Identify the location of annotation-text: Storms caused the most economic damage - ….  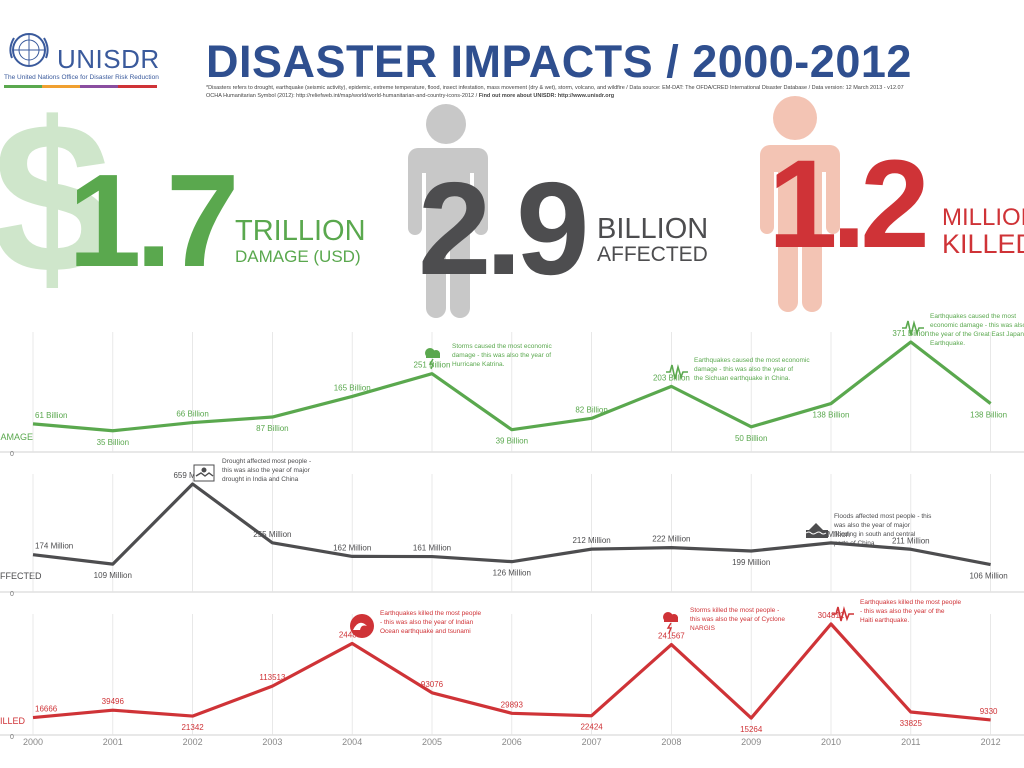
(502, 355).